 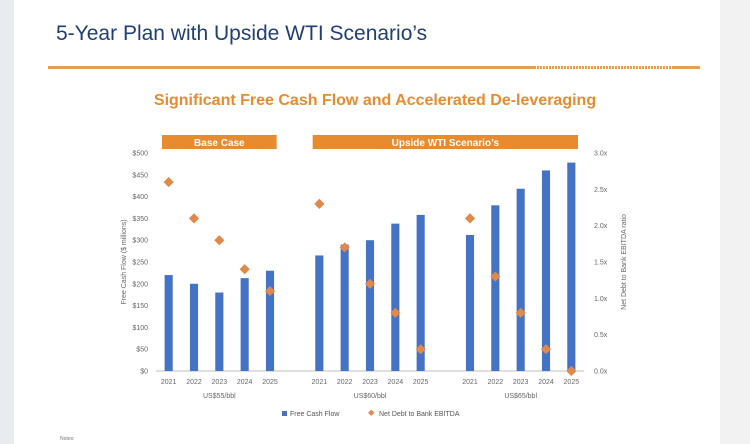 What do you see at coordinates (142, 350) in the screenshot?
I see `y-tick-label: $50` at bounding box center [142, 350].